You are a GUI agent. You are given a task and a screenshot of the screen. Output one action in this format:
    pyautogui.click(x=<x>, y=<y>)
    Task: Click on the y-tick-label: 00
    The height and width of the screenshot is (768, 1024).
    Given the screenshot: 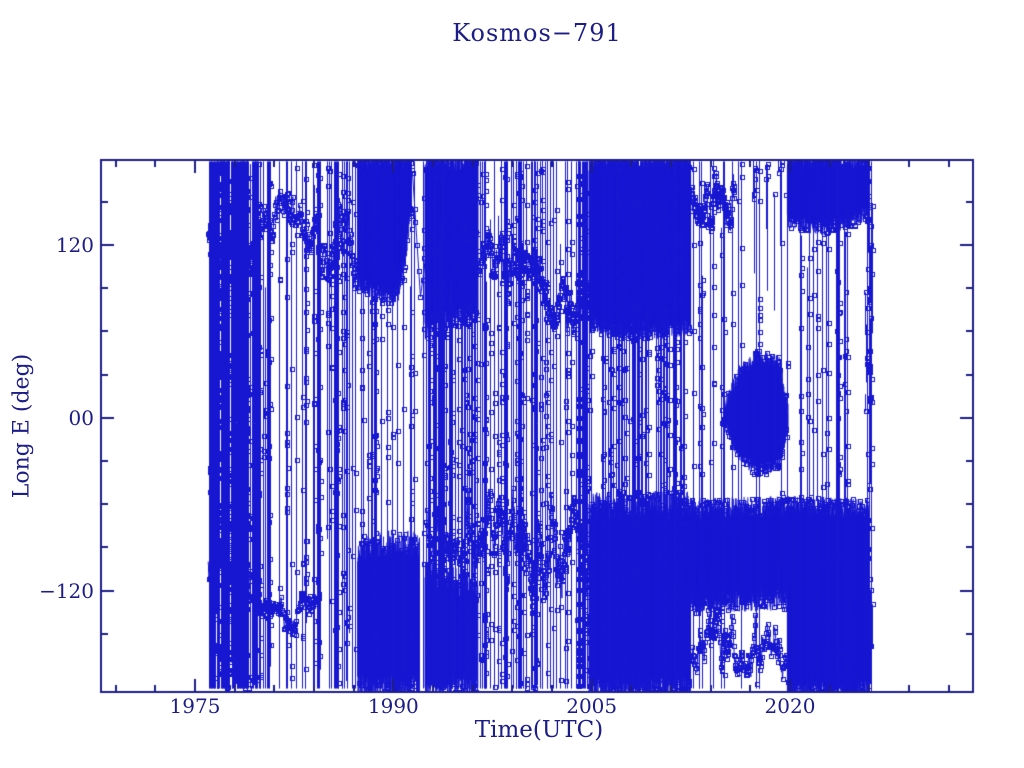 What is the action you would take?
    pyautogui.click(x=81, y=417)
    